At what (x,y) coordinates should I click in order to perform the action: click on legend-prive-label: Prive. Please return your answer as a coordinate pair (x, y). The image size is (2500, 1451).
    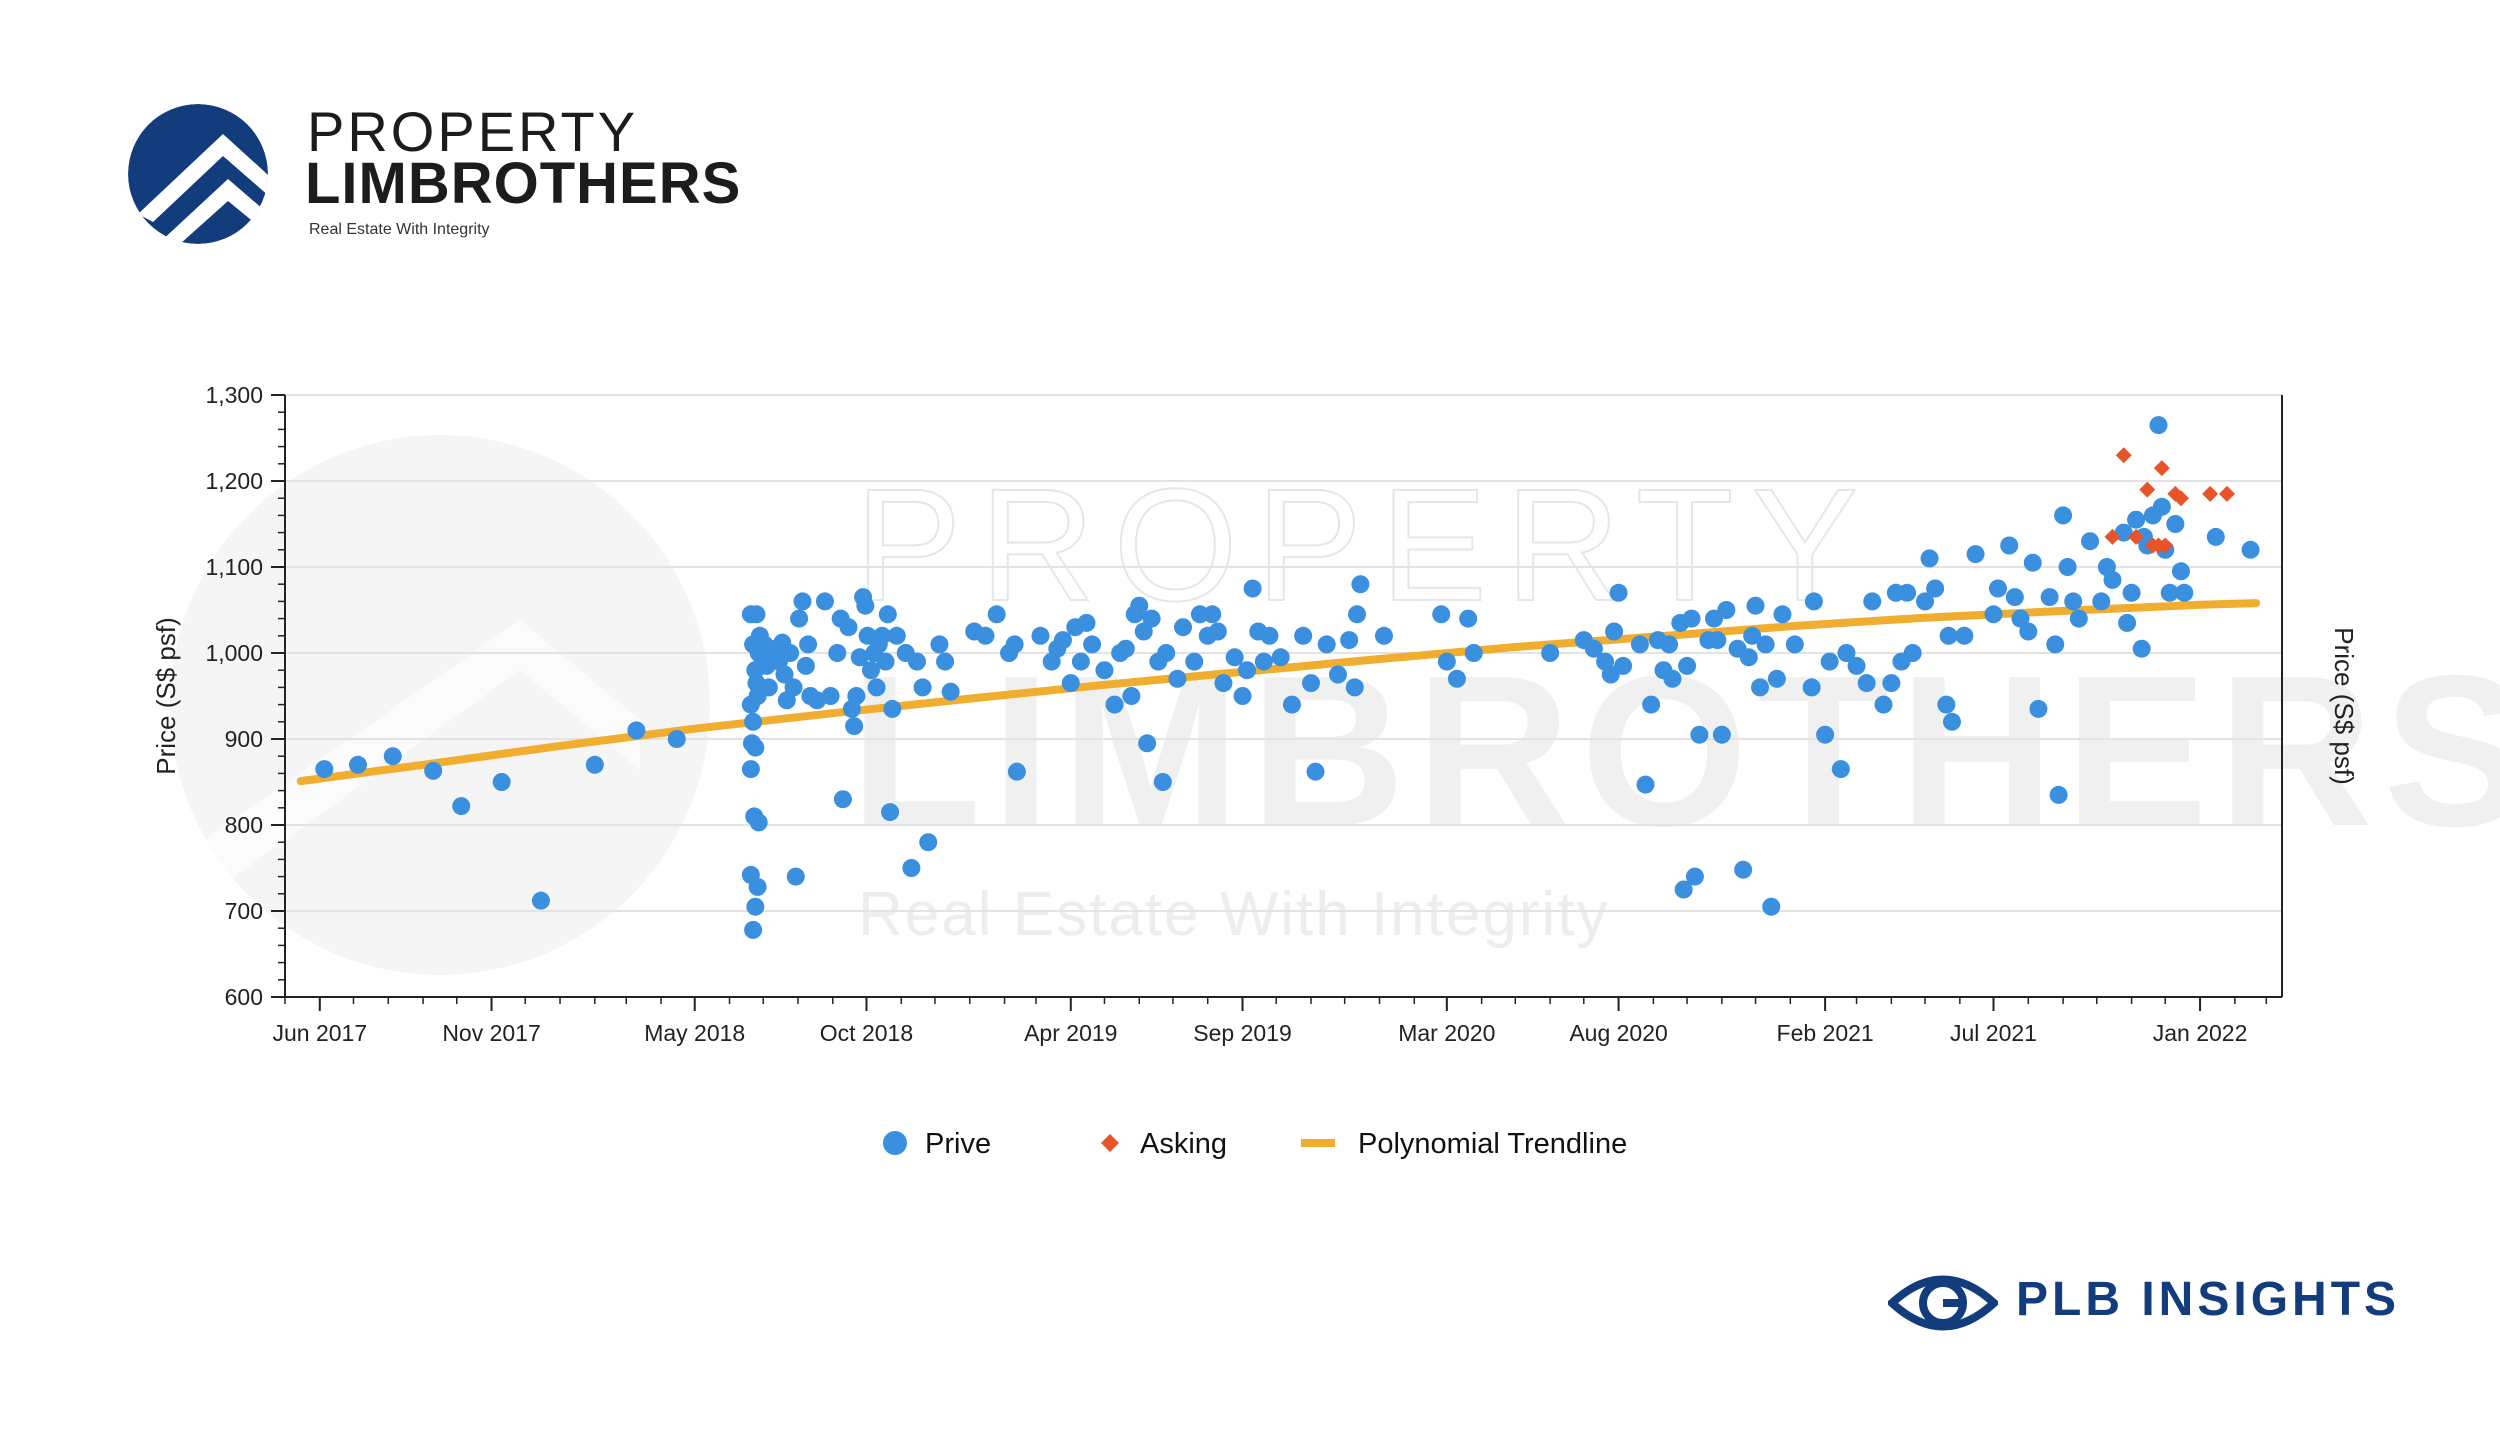
    Looking at the image, I should click on (958, 1144).